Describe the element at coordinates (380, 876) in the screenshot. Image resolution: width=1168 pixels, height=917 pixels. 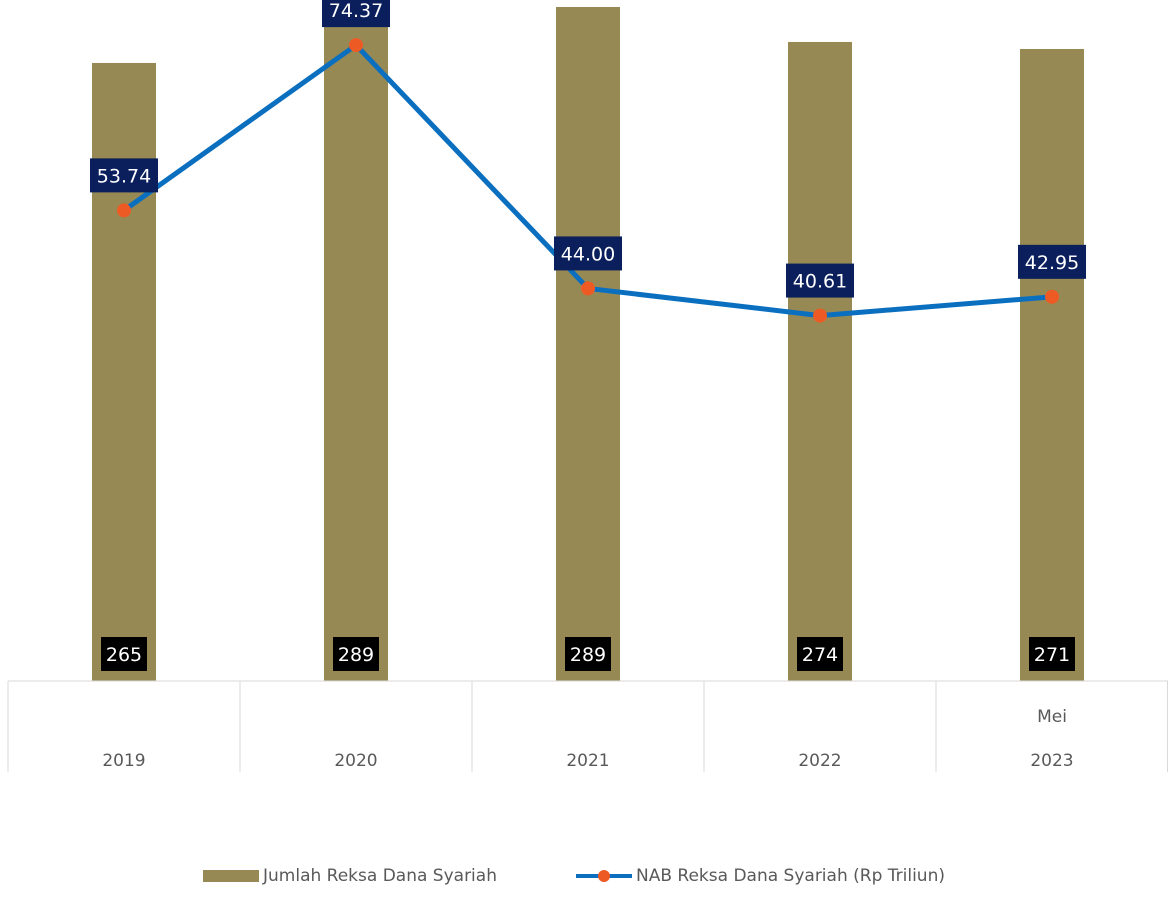
I see `legend-bar-label: Jumlah Reksa Dana Syariah` at that location.